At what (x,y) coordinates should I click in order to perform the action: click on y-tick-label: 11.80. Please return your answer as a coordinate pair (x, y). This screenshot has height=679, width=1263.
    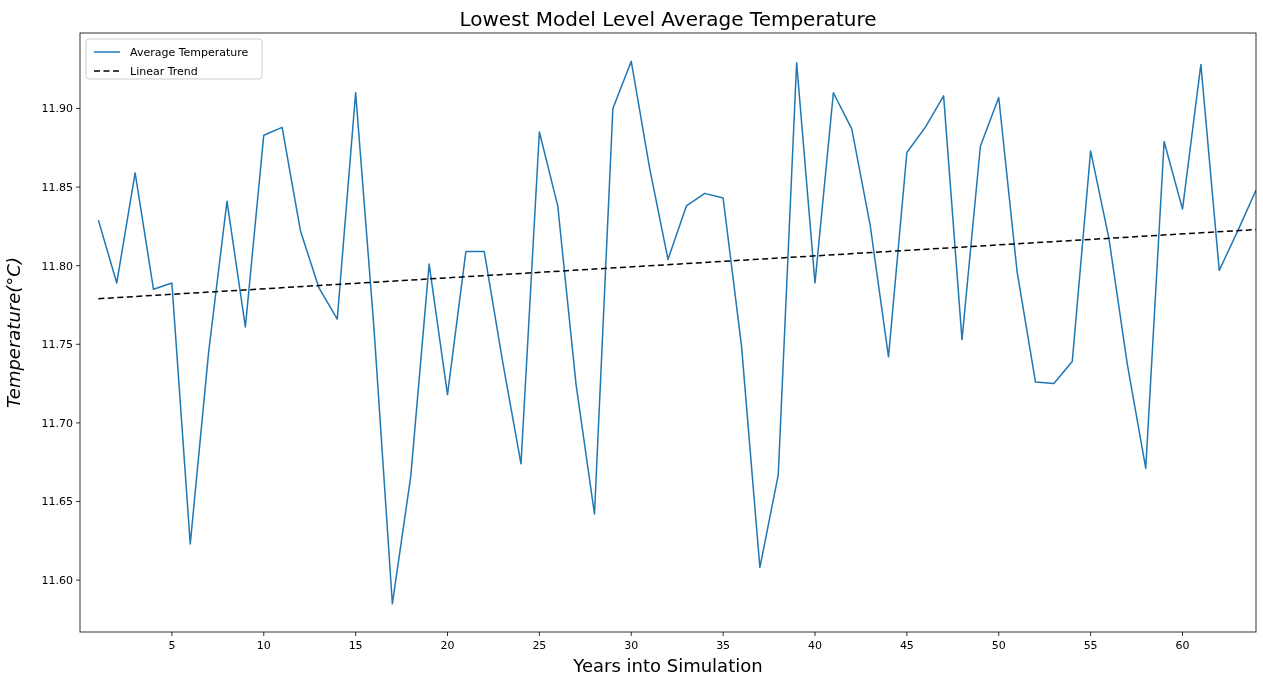
    Looking at the image, I should click on (57, 266).